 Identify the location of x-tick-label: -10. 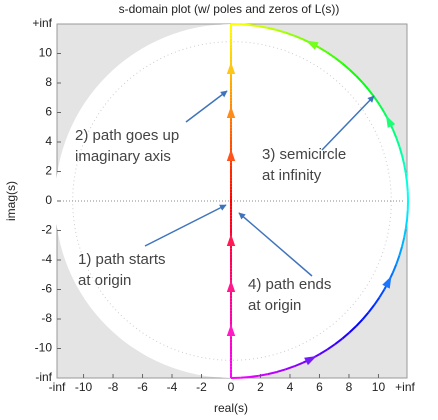
(84, 387).